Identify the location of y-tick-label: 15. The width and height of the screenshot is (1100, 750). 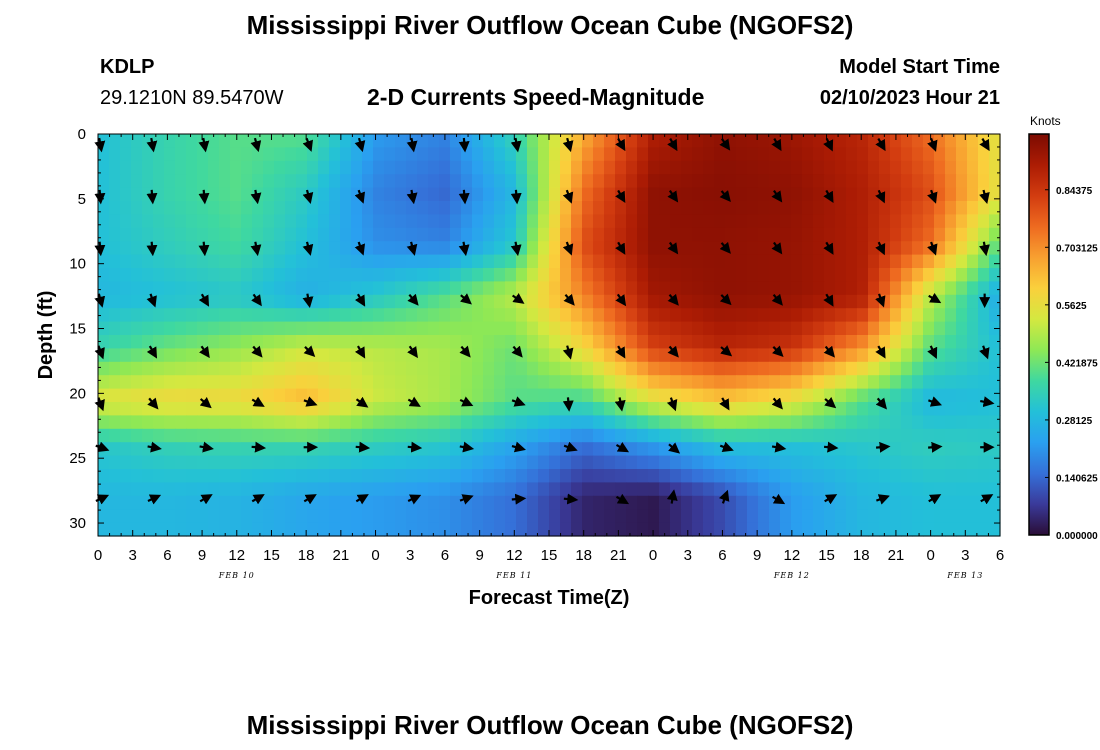
(77, 329).